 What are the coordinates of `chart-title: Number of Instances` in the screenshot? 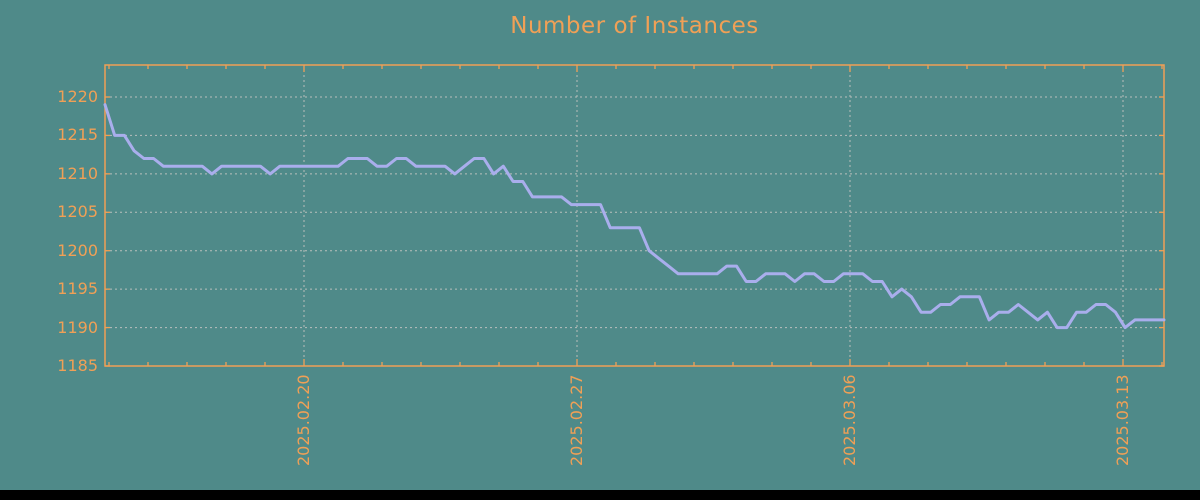 It's located at (634, 26).